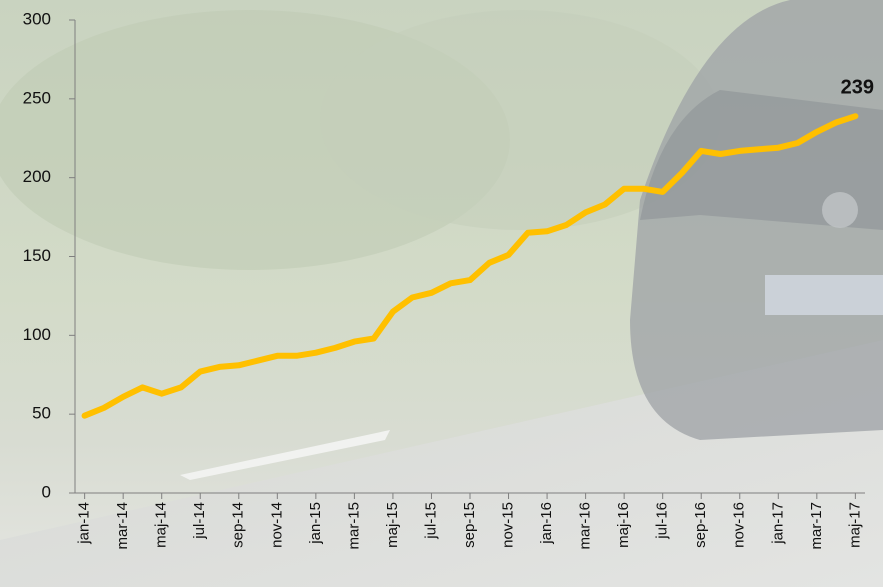 Image resolution: width=883 pixels, height=587 pixels. I want to click on x-tick-label: maj-16, so click(623, 525).